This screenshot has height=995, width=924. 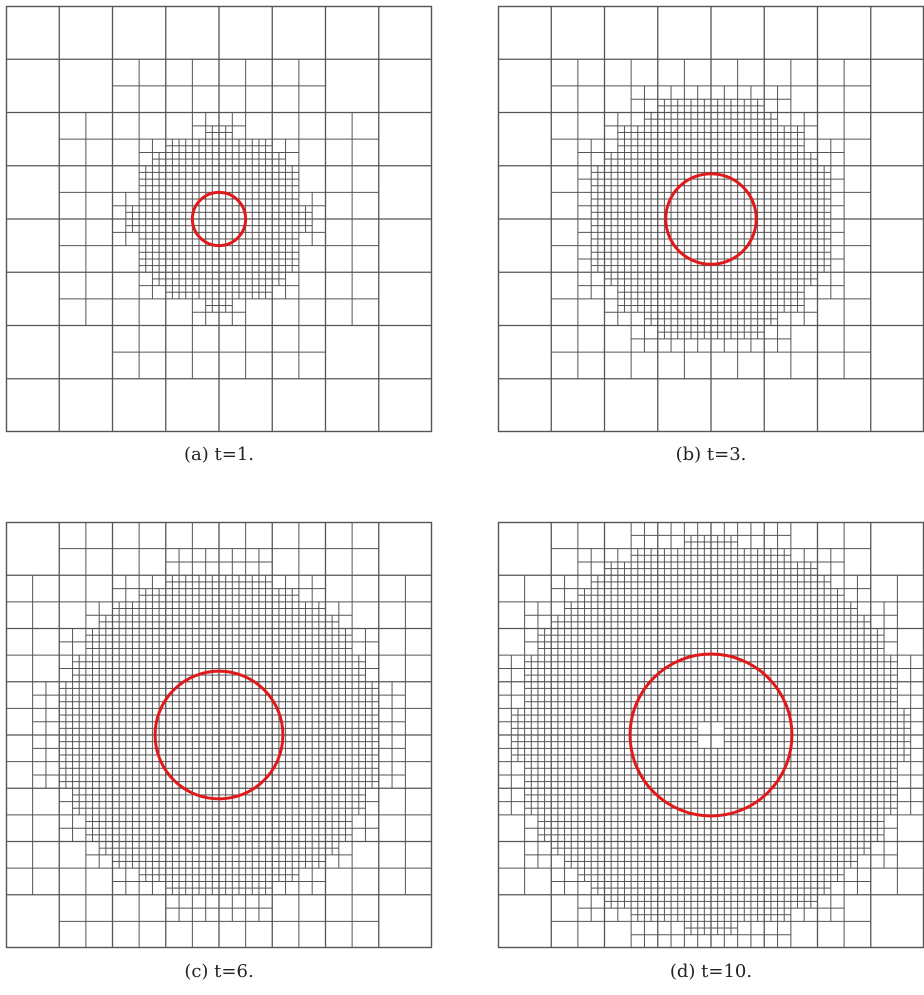 I want to click on caption-d: (d) t=10., so click(x=711, y=971).